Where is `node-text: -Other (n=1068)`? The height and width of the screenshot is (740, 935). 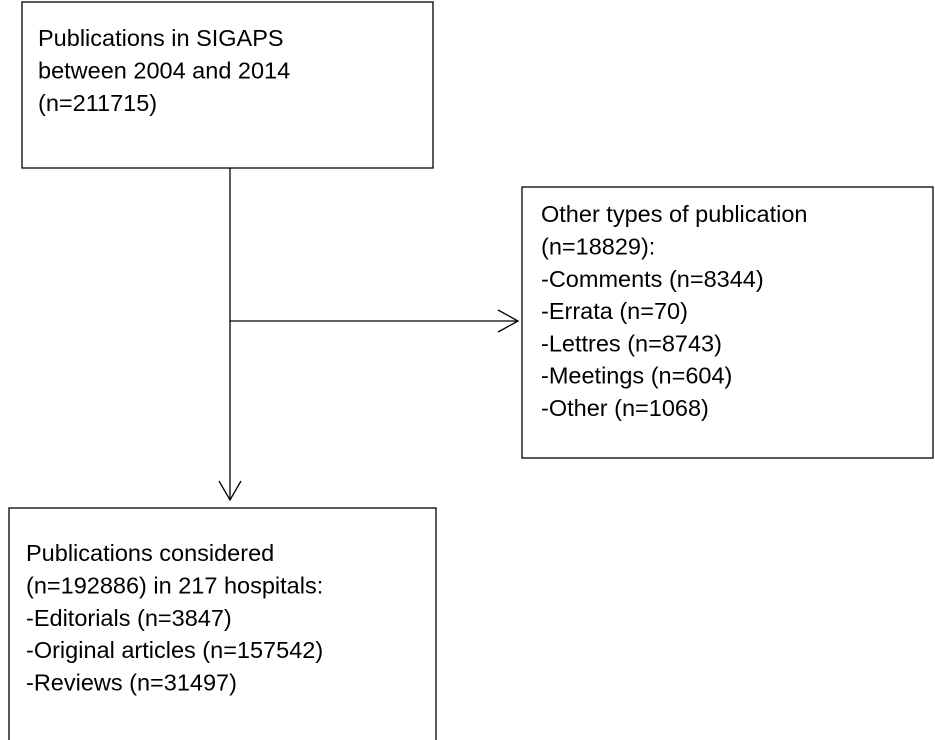 node-text: -Other (n=1068) is located at coordinates (625, 408).